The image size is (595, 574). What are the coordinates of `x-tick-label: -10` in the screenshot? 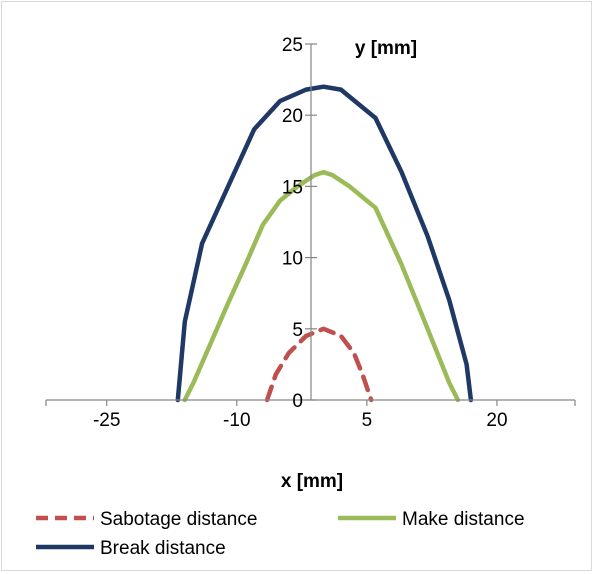 It's located at (236, 420).